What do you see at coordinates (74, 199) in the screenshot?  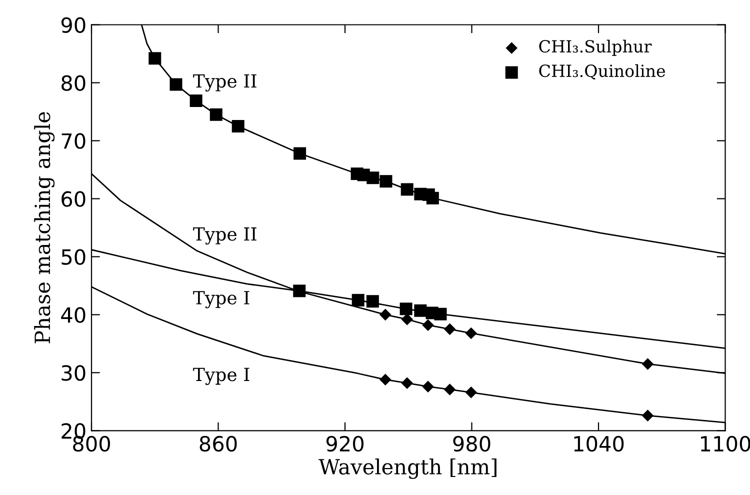 I see `y-tick-label: 60` at bounding box center [74, 199].